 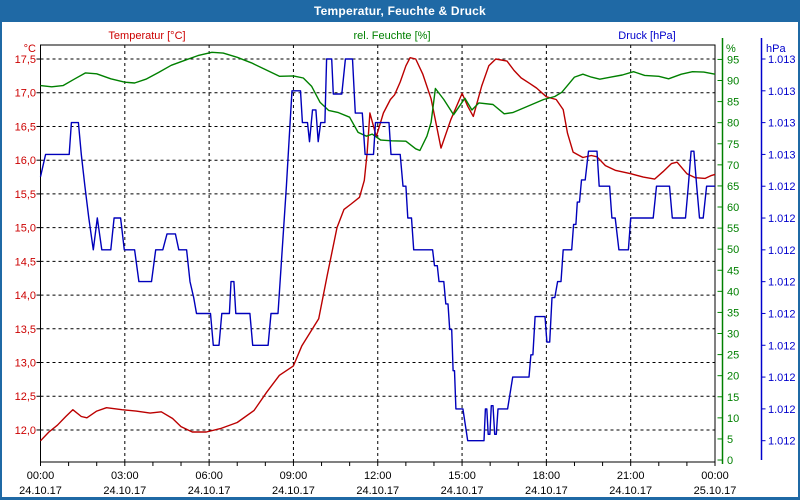 I want to click on x-tick-time: 12:00, so click(x=378, y=476).